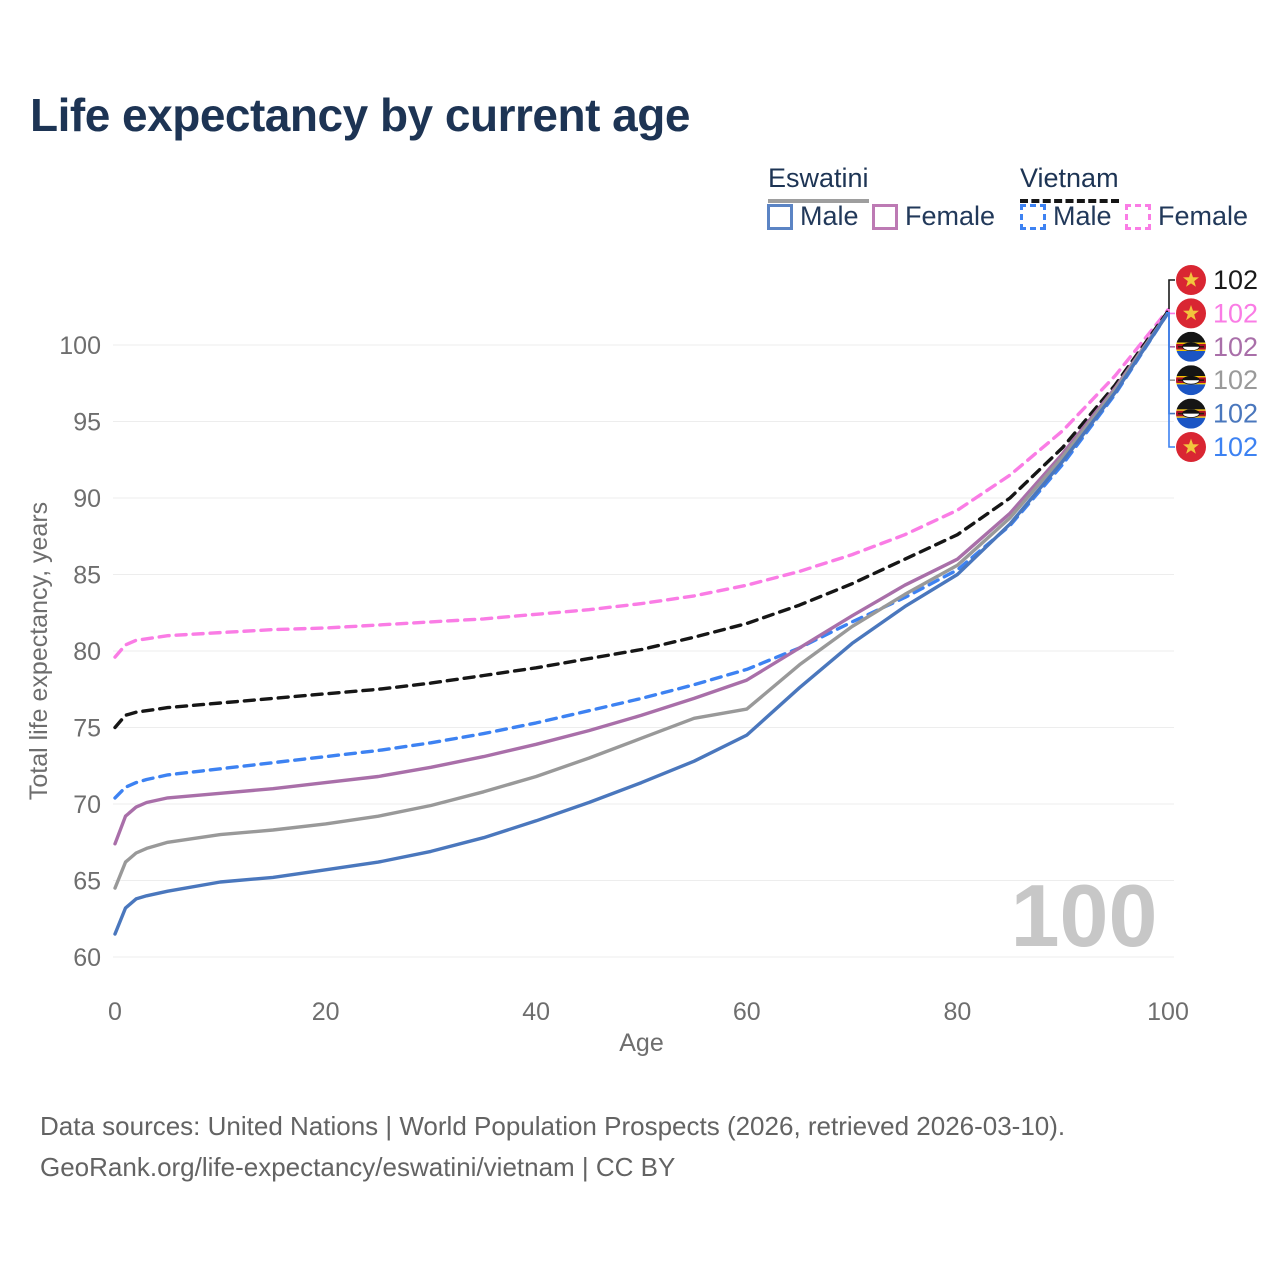  I want to click on watermark-age: 100, so click(1084, 915).